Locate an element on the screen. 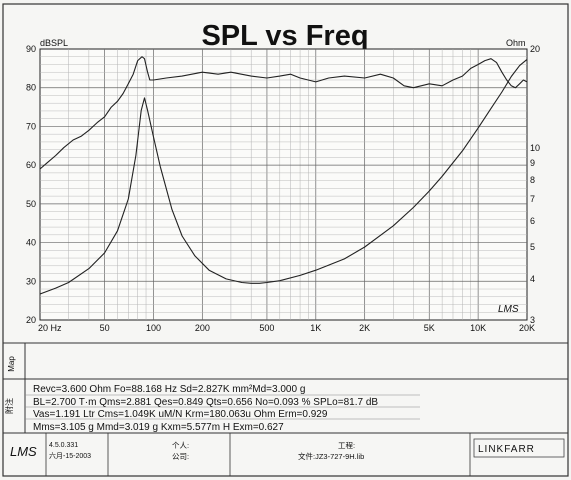 The image size is (571, 480). left-tick-label: 70 is located at coordinates (31, 126).